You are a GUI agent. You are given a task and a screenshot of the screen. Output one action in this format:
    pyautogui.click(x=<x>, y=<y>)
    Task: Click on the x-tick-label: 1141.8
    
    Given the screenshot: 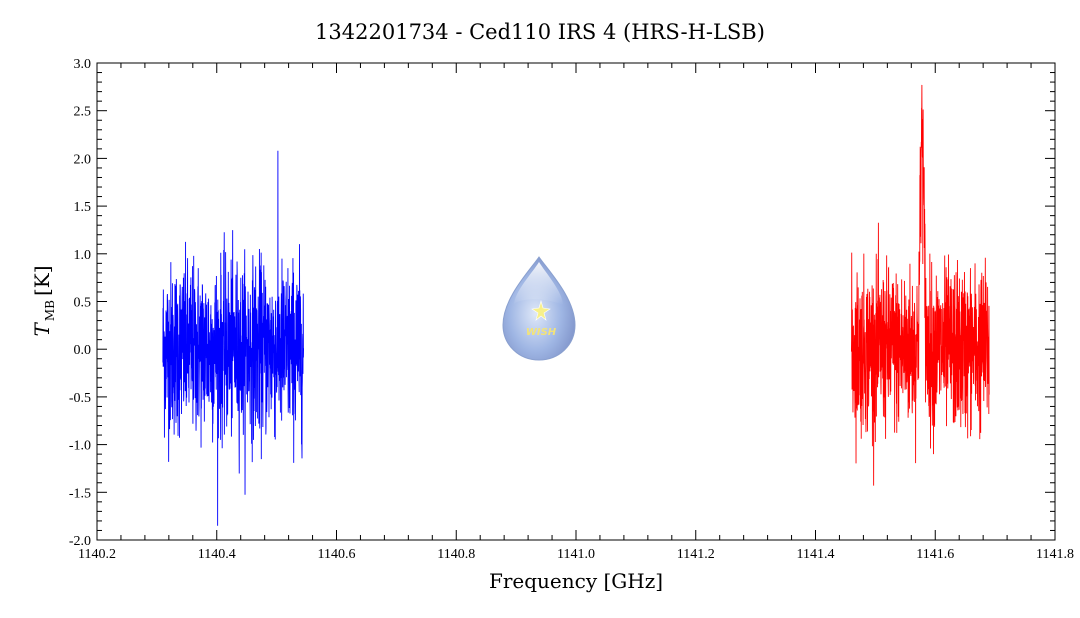 What is the action you would take?
    pyautogui.click(x=1055, y=554)
    